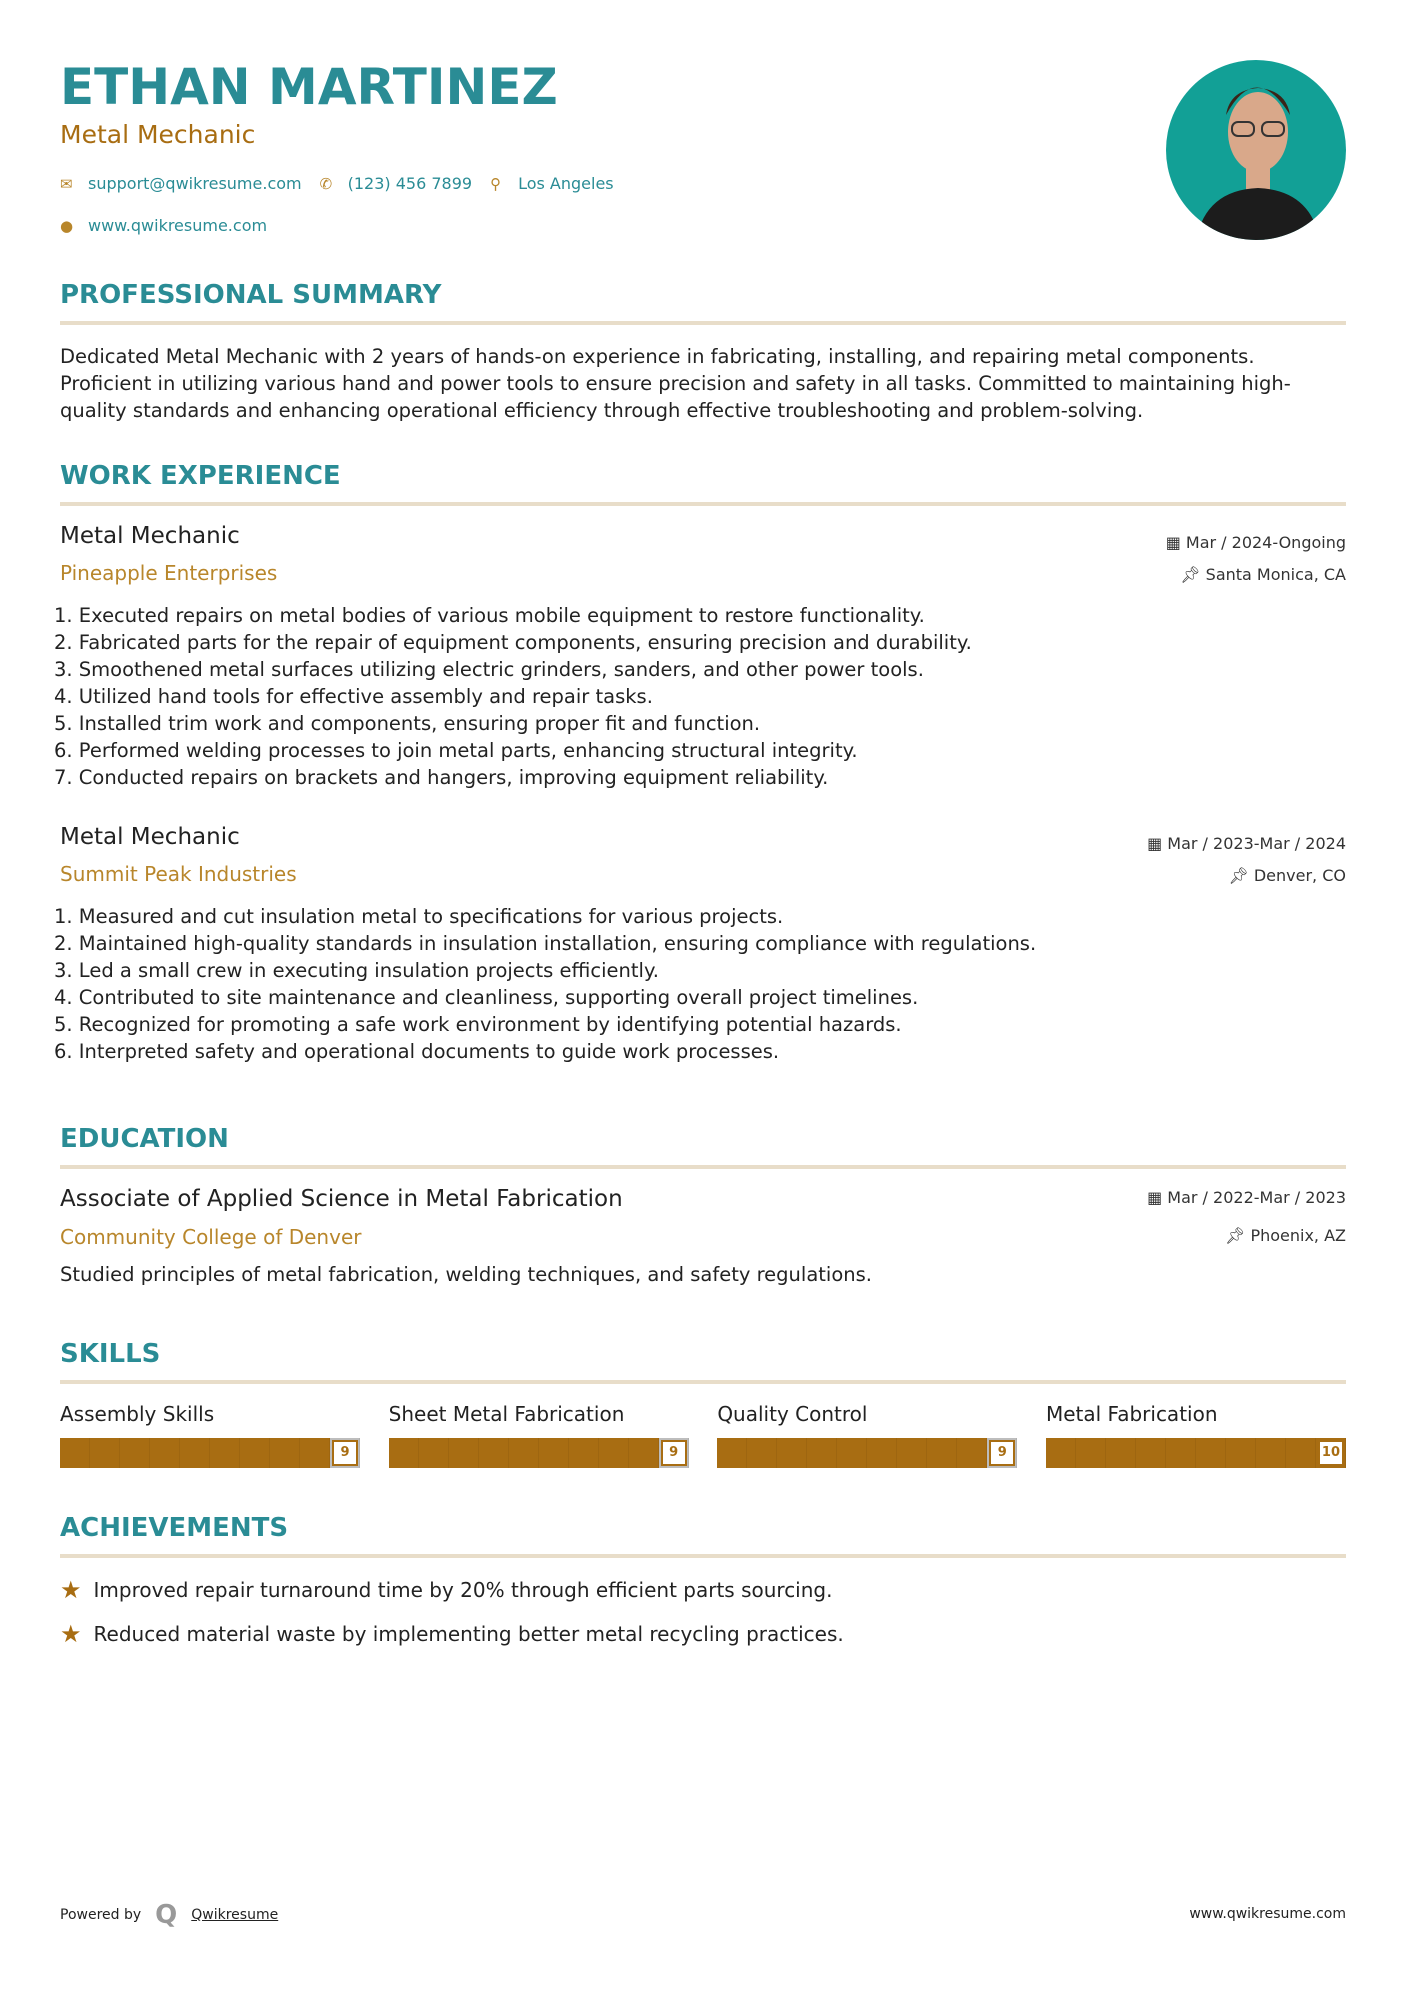 This screenshot has width=1407, height=1990. What do you see at coordinates (178, 225) in the screenshot?
I see `website-link: www.qwikresume.com` at bounding box center [178, 225].